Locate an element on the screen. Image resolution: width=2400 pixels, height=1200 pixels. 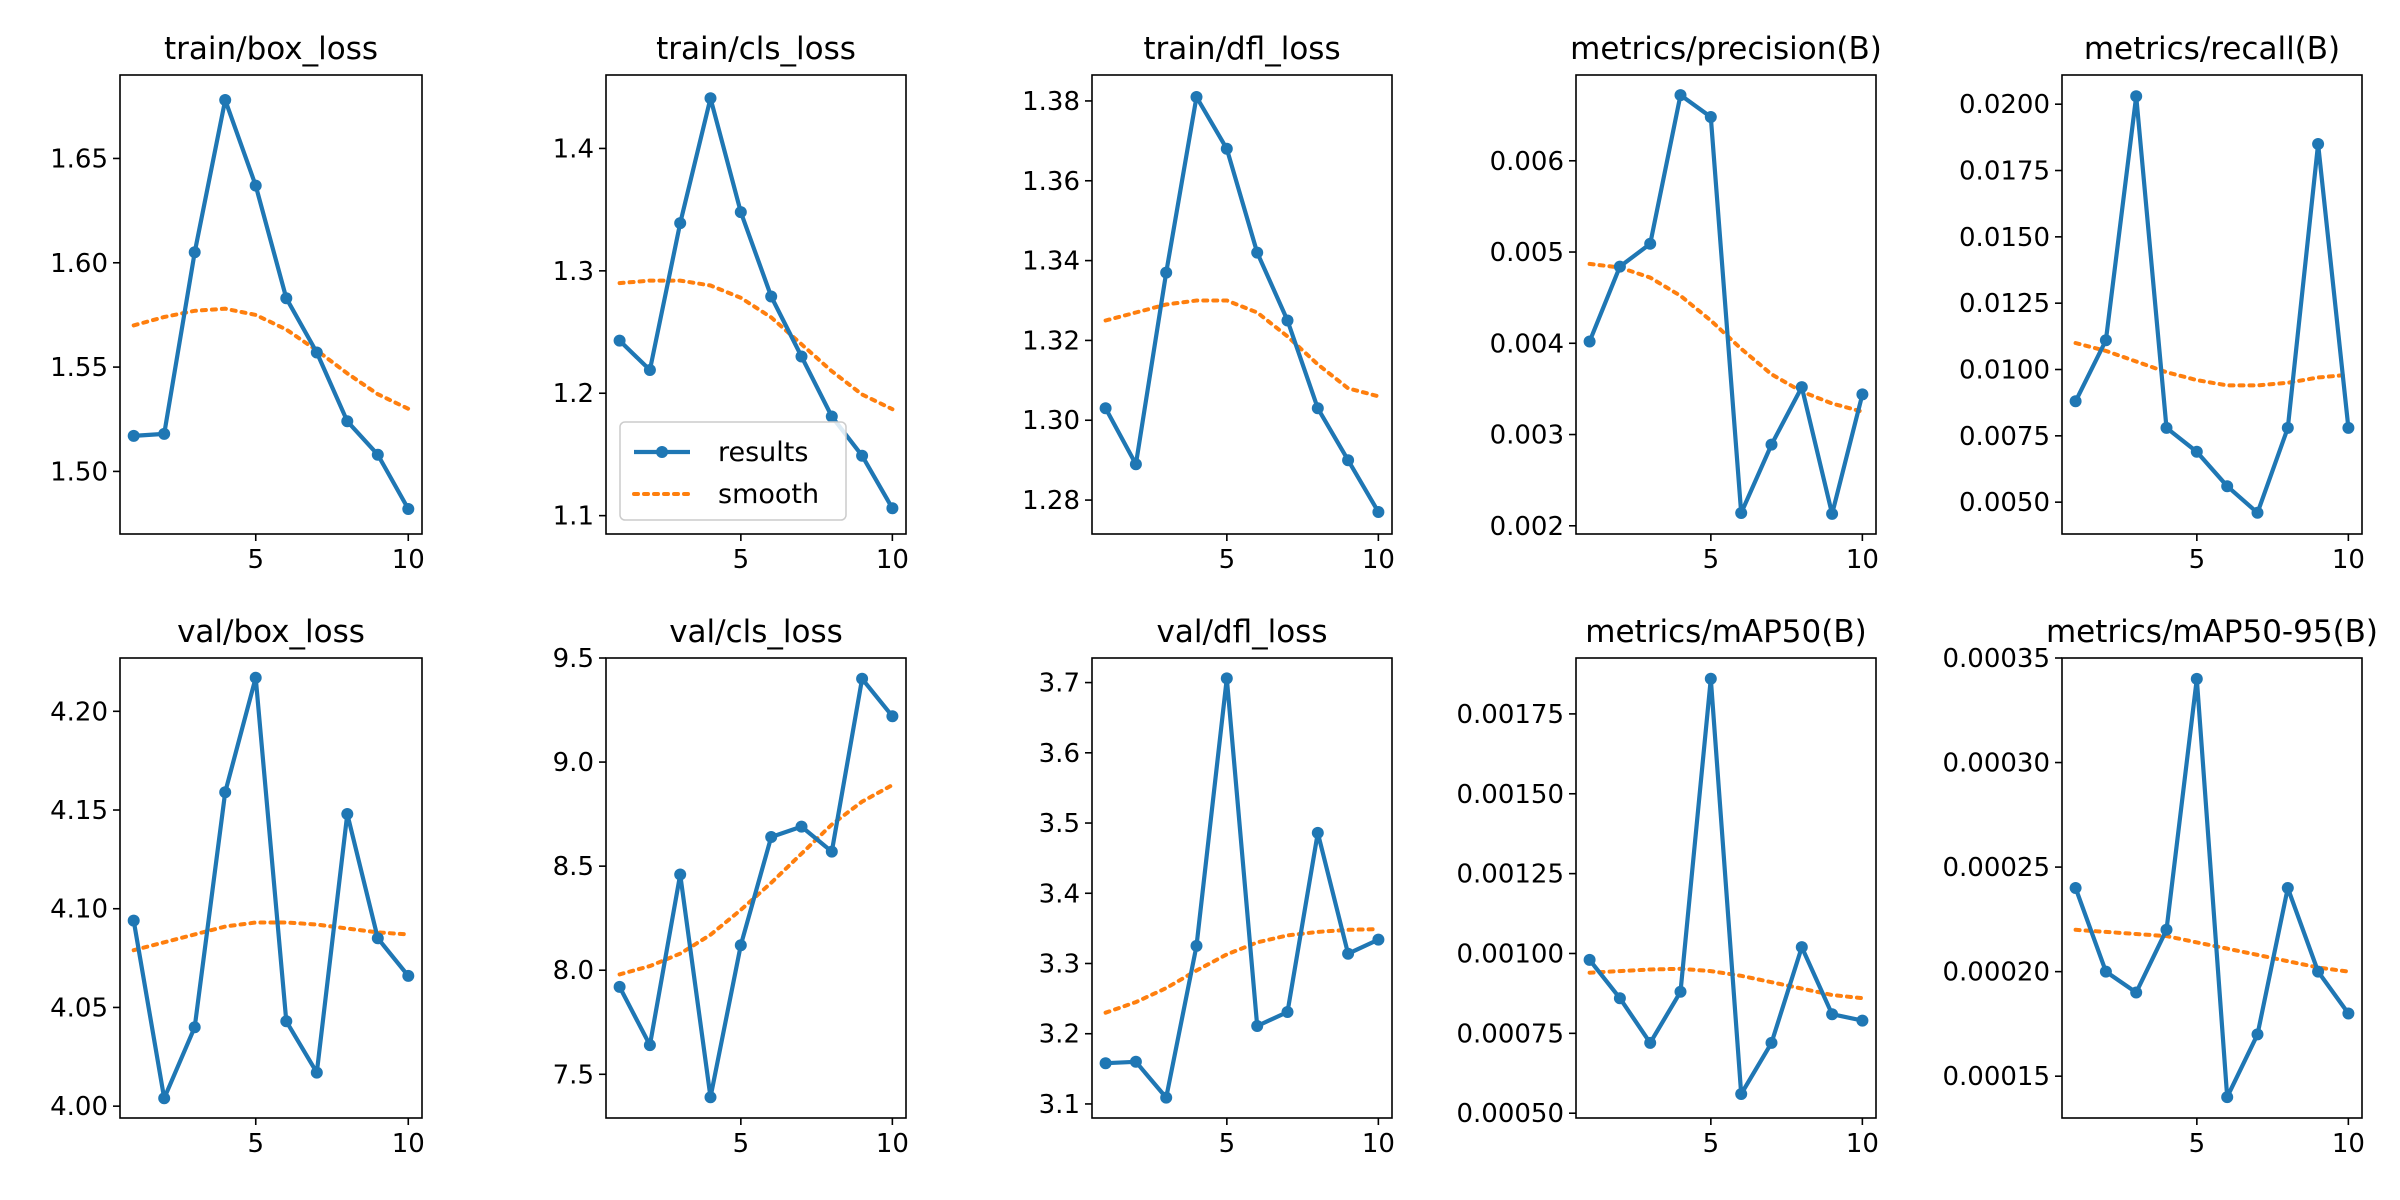
chart-panel-1: train/box_loss 1.50 1.55 1.60 1.65 5 10 is located at coordinates (237, 303).